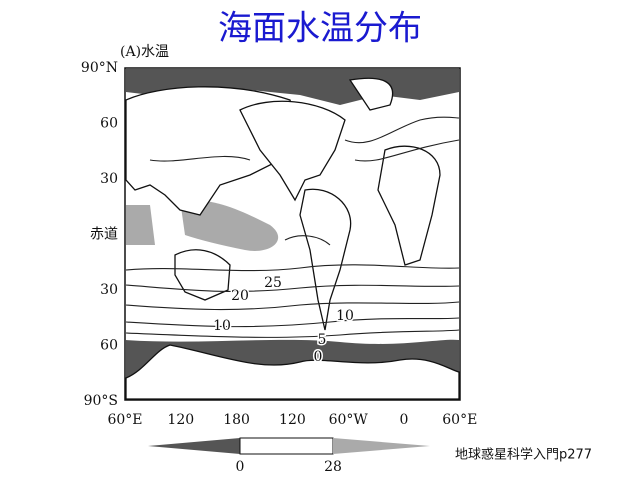  I want to click on lat-label: 赤道, so click(104, 235).